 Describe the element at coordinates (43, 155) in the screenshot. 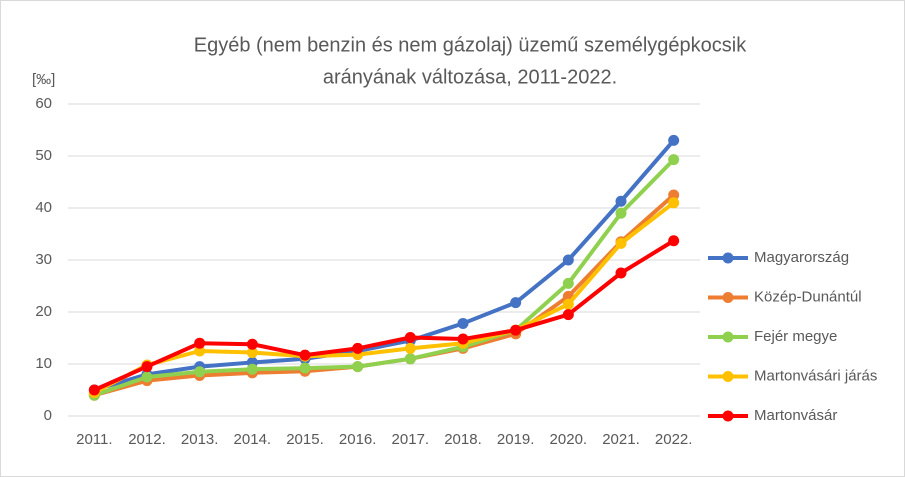

I see `y-tick-label: 50` at that location.